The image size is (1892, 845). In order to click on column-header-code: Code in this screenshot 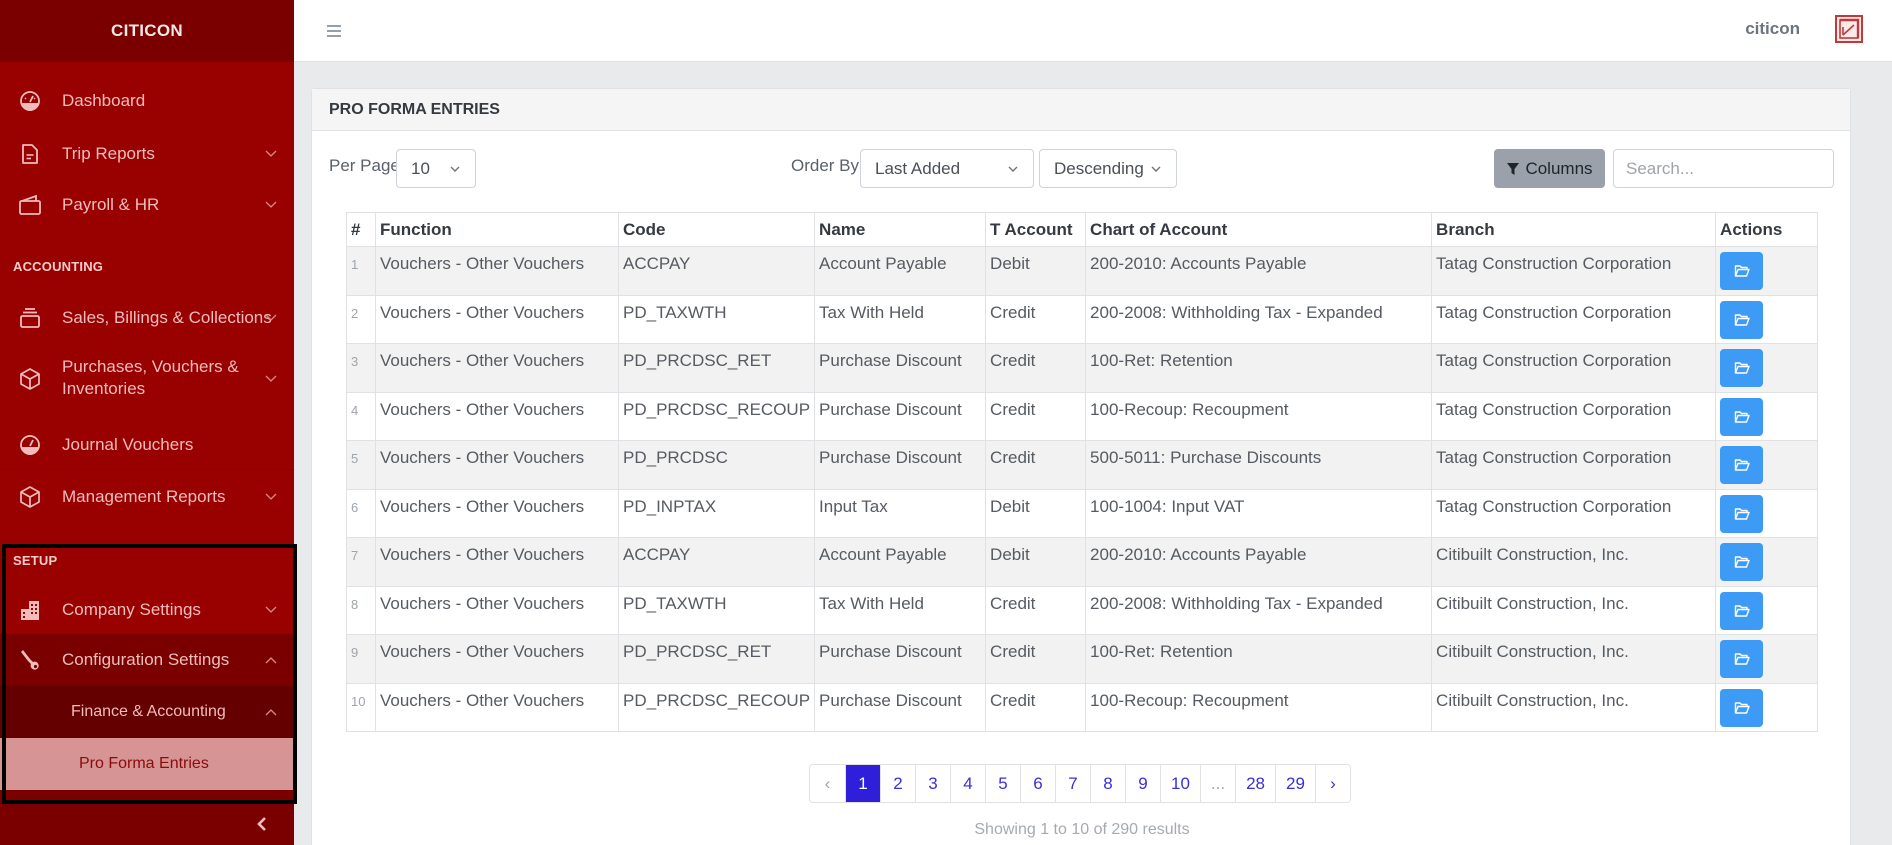, I will do `click(716, 229)`.